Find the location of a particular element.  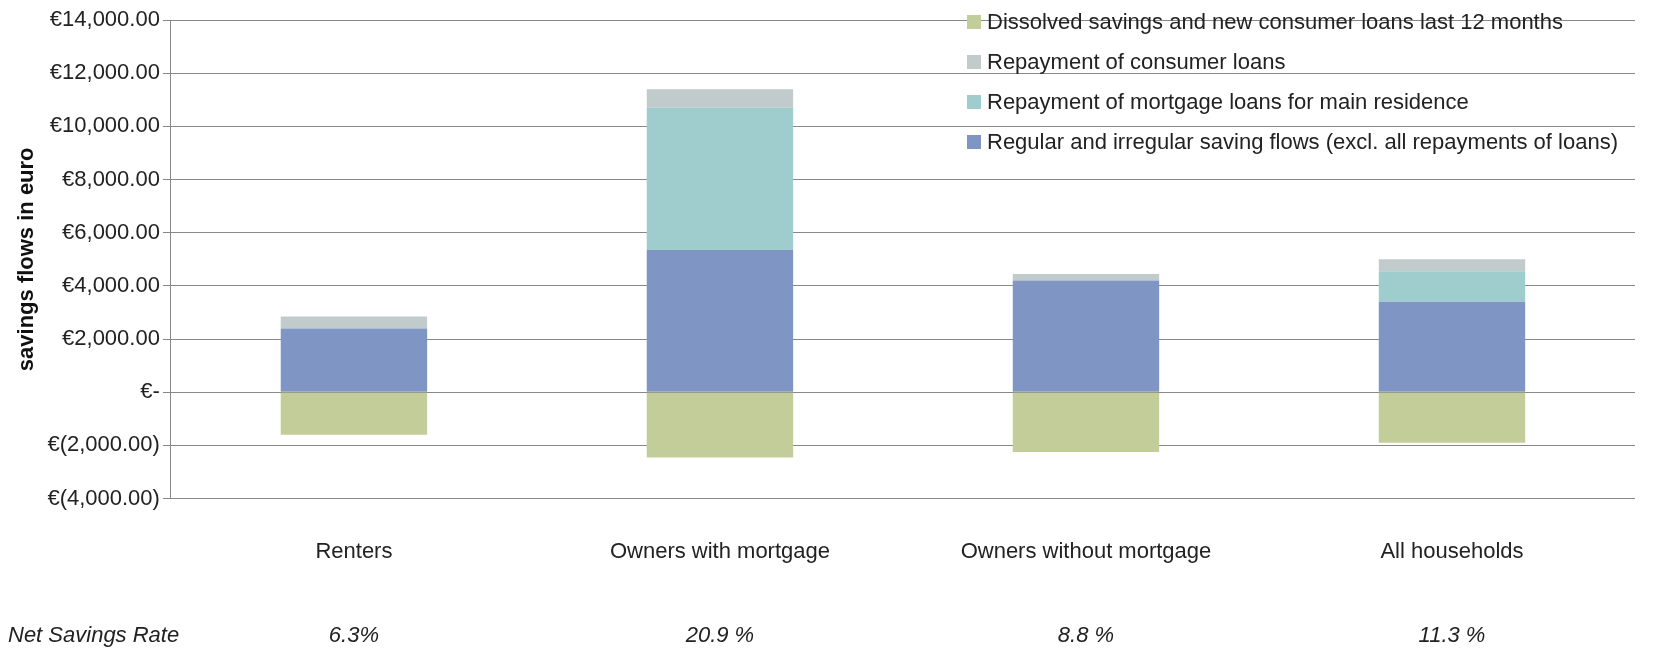

text: 11.3 % is located at coordinates (1452, 635).